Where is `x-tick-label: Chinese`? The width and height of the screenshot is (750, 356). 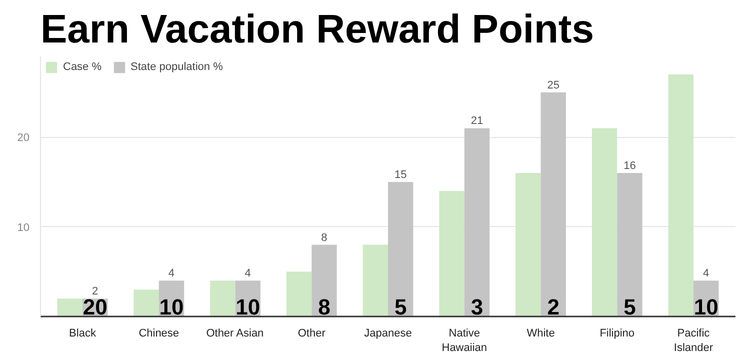
x-tick-label: Chinese is located at coordinates (159, 334).